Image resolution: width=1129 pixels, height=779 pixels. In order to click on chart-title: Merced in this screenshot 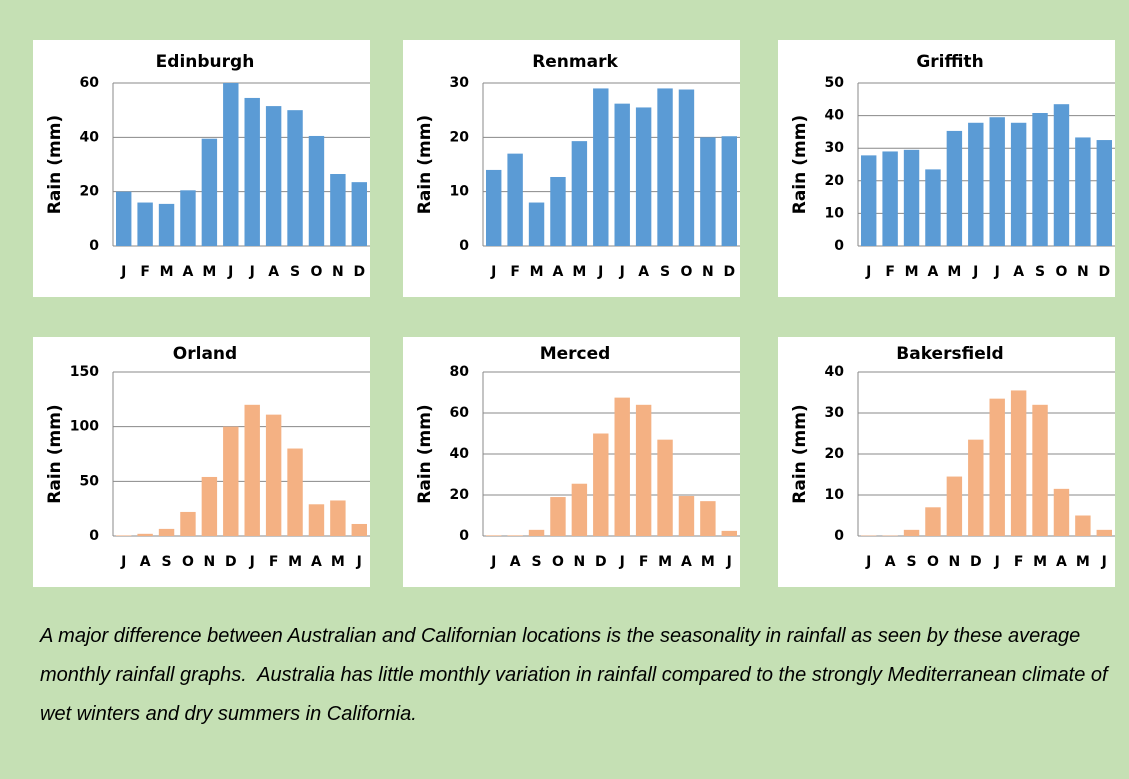, I will do `click(575, 354)`.